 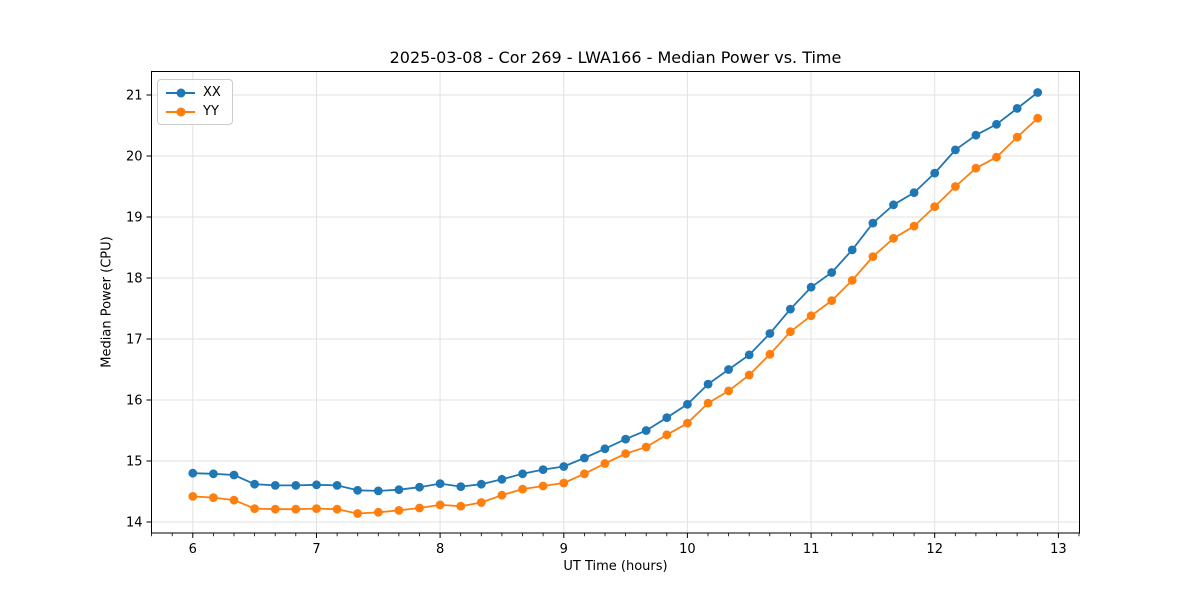 What do you see at coordinates (195, 102) in the screenshot?
I see `legend: XX YY` at bounding box center [195, 102].